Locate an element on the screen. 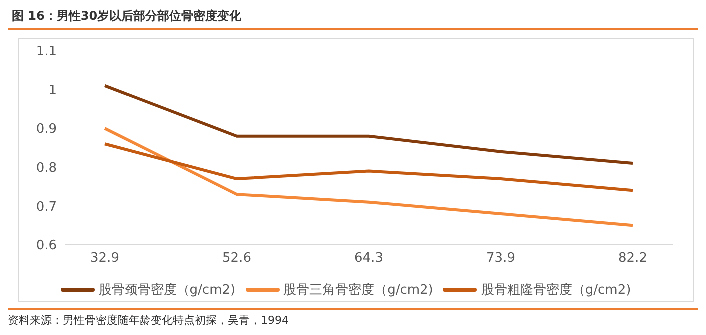  y-tick-label: 0.6 is located at coordinates (46, 246).